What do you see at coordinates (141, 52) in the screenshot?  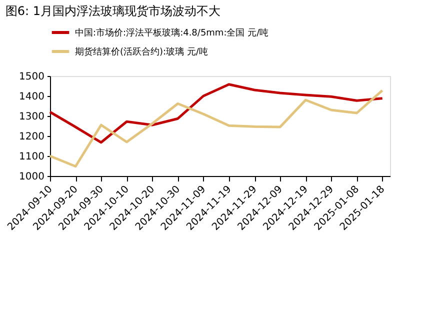 I see `legend-label: 期货结算价(活跃合约):玻璃 元/吨` at bounding box center [141, 52].